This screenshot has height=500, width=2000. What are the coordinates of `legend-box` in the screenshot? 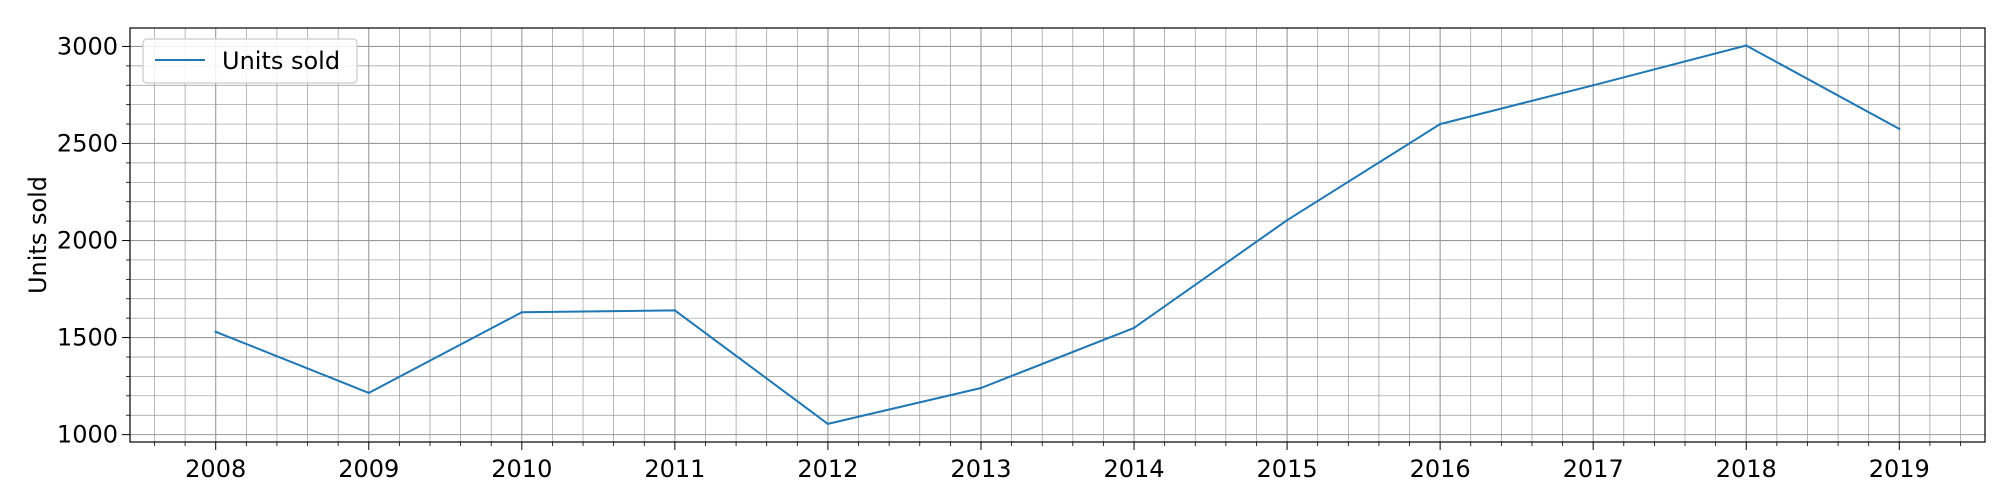 It's located at (250, 61).